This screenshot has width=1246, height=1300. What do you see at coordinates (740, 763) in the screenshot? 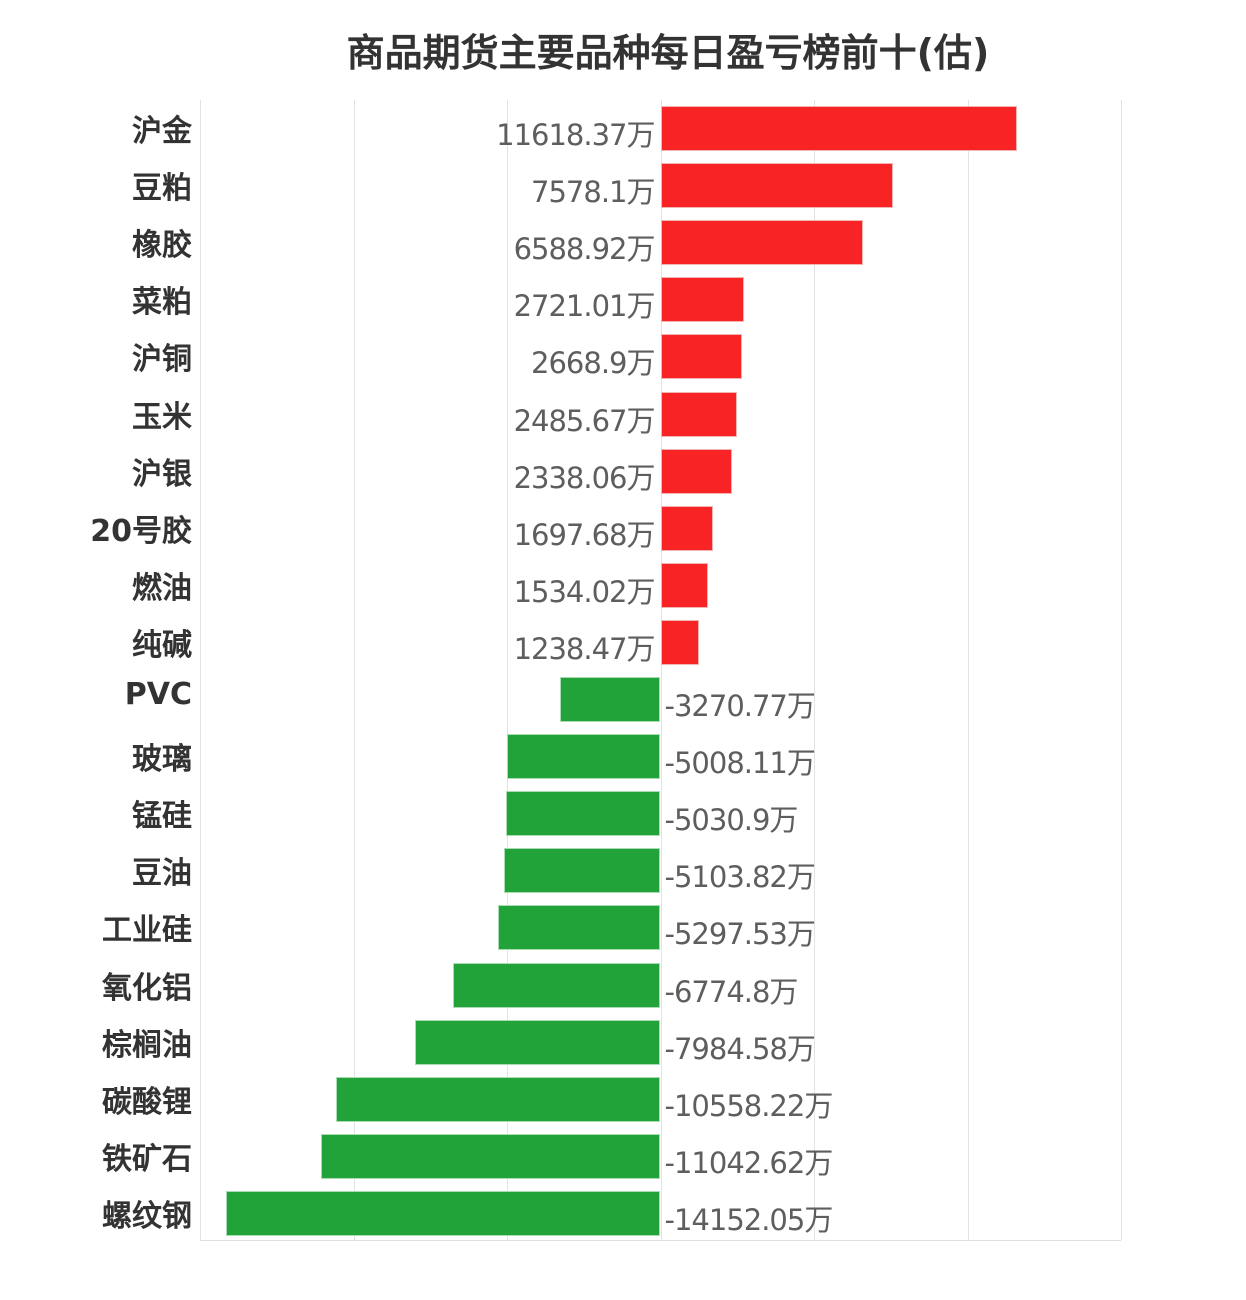
I see `value-label: -5008.11万` at bounding box center [740, 763].